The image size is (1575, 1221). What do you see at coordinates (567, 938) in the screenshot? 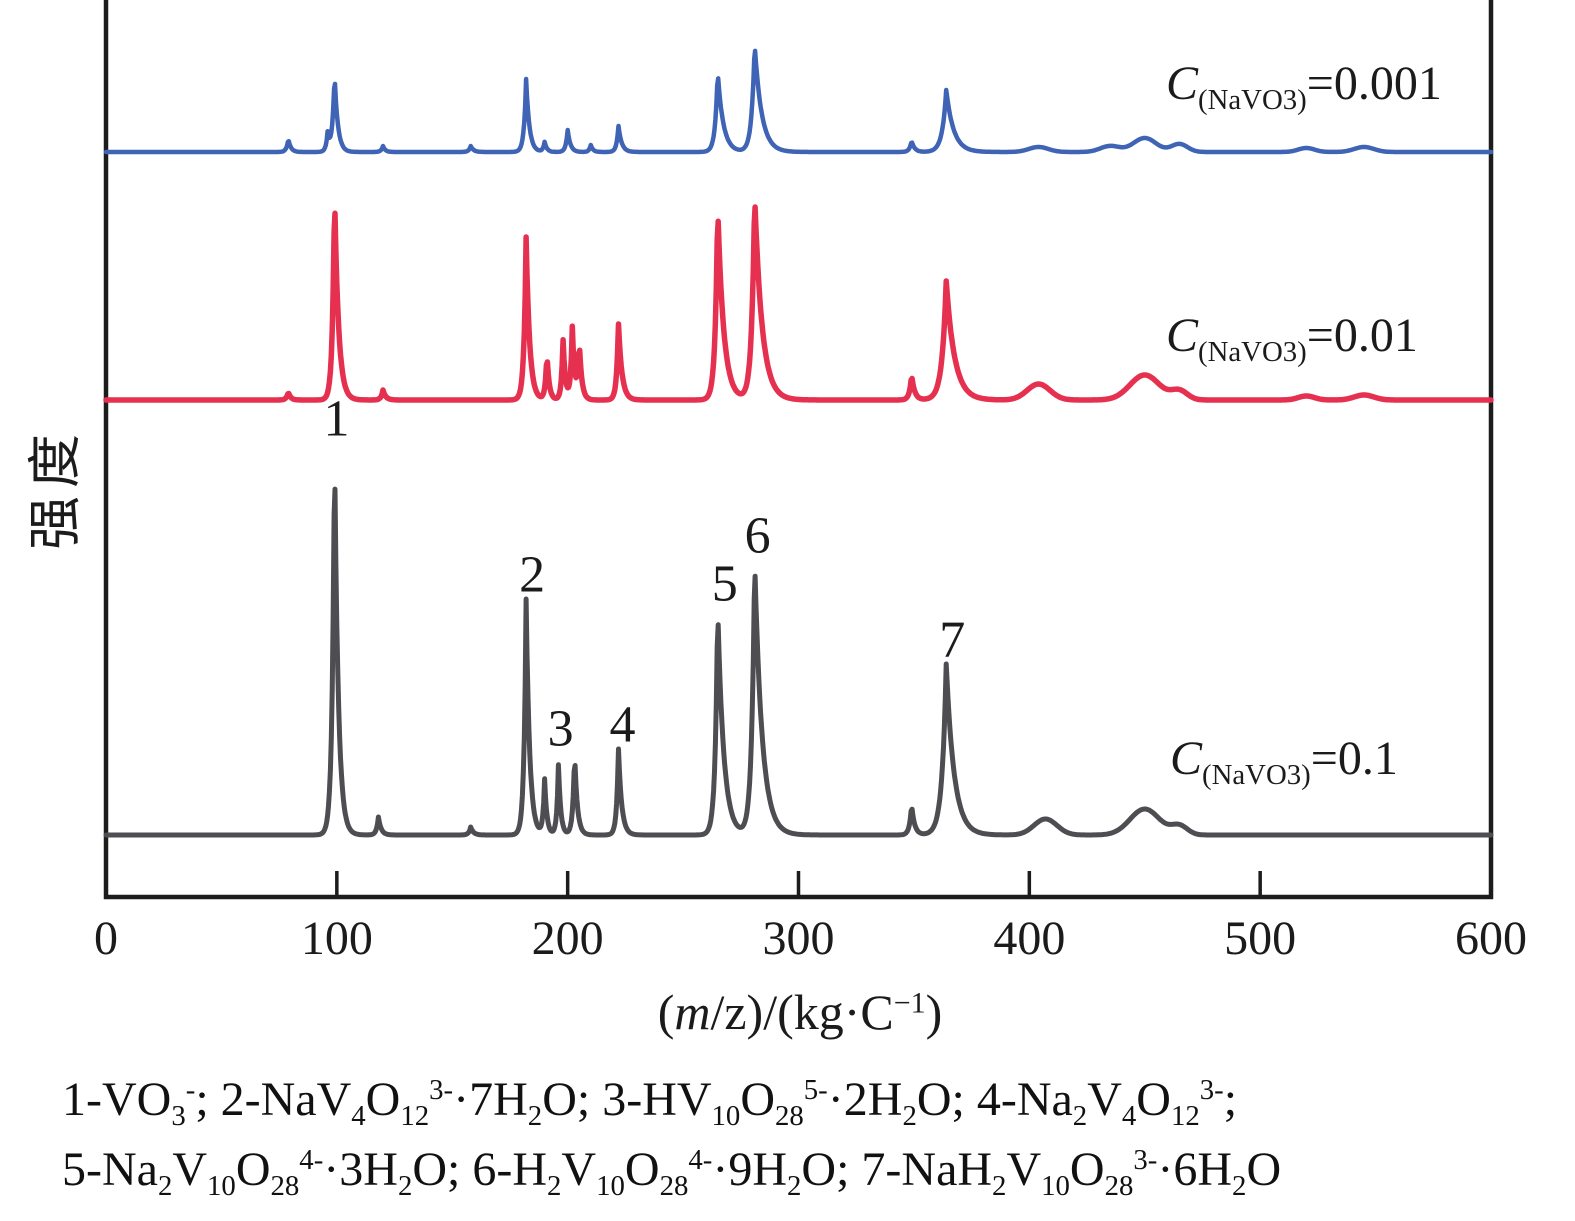
I see `x-tick-label-200: 200` at bounding box center [567, 938].